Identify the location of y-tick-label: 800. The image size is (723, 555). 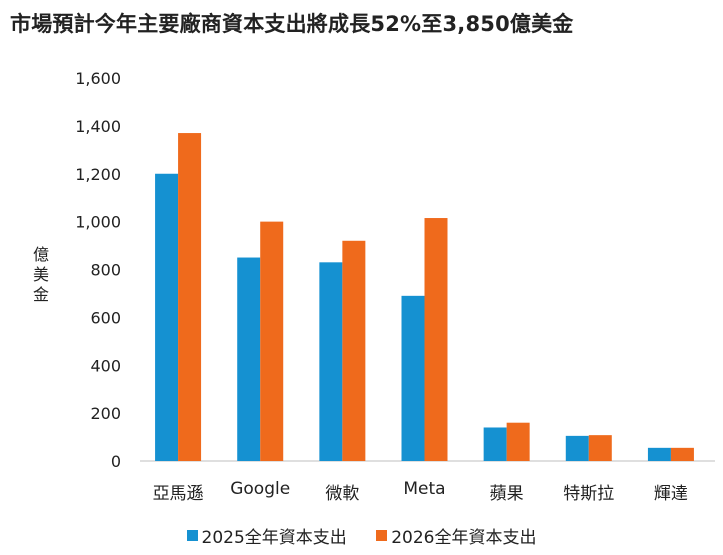
(105, 270).